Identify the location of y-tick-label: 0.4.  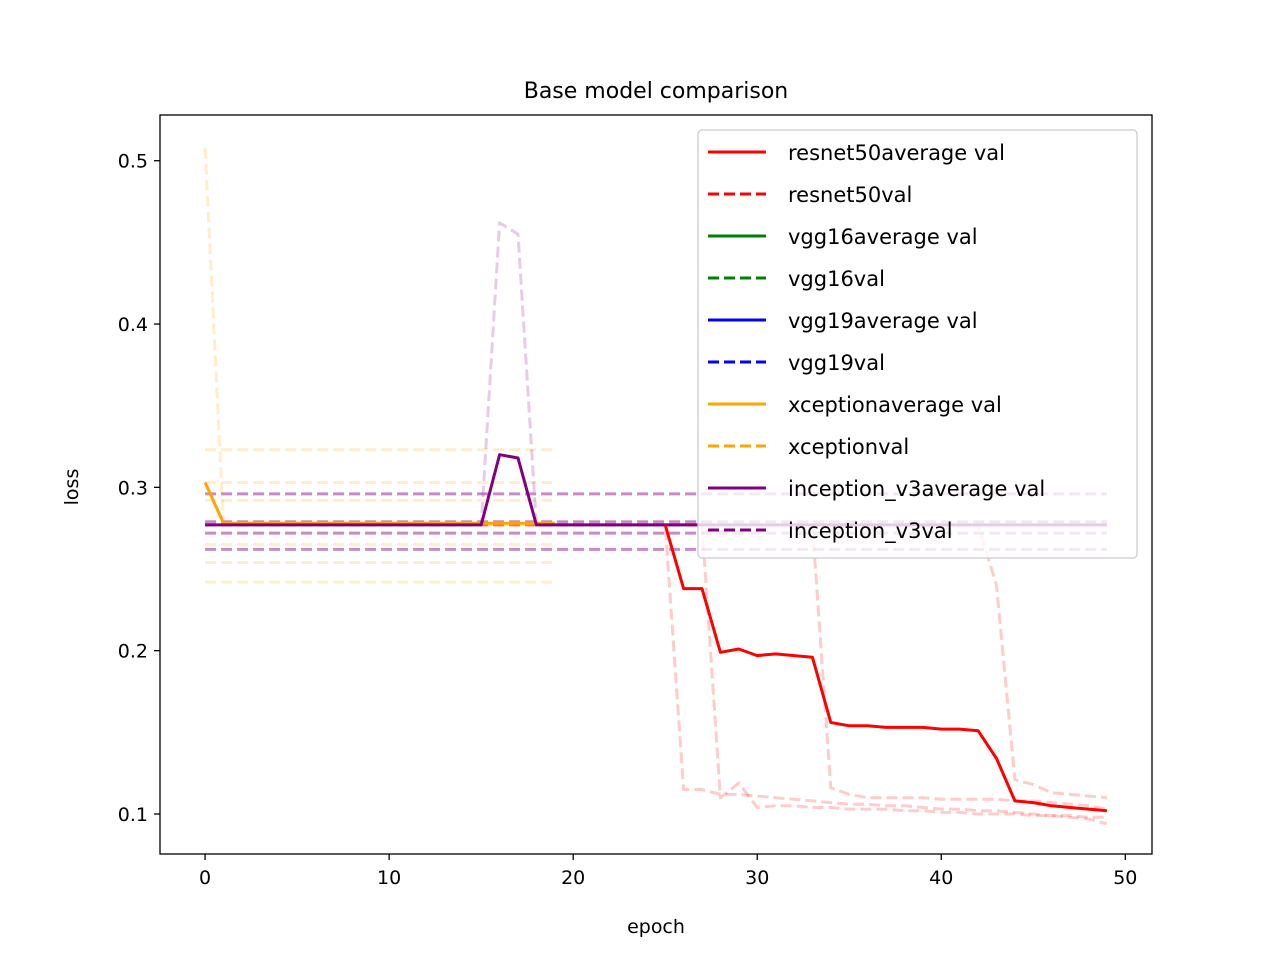
(133, 325).